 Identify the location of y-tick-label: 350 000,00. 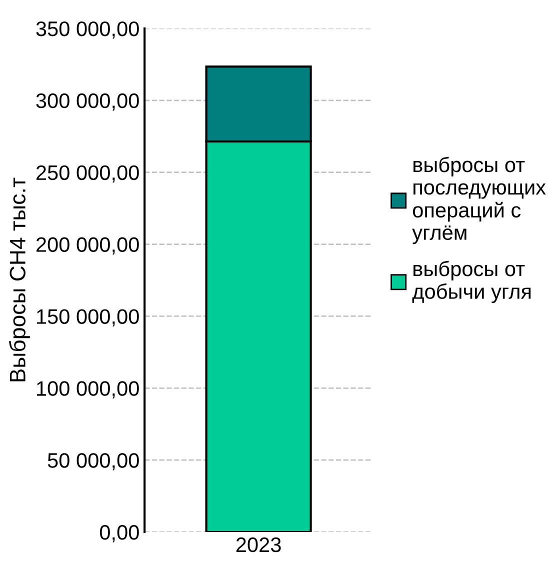
(87, 30).